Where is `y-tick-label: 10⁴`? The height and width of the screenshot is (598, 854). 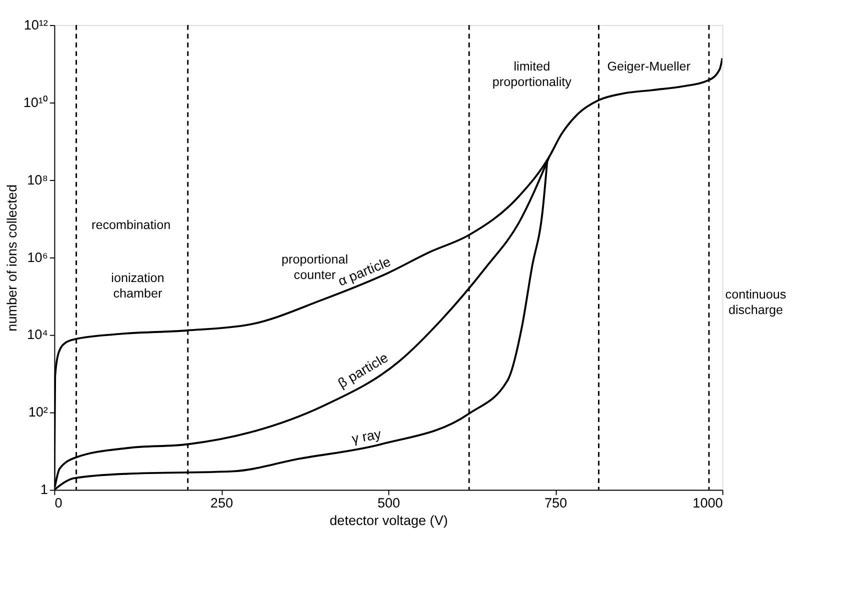 y-tick-label: 10⁴ is located at coordinates (37, 334).